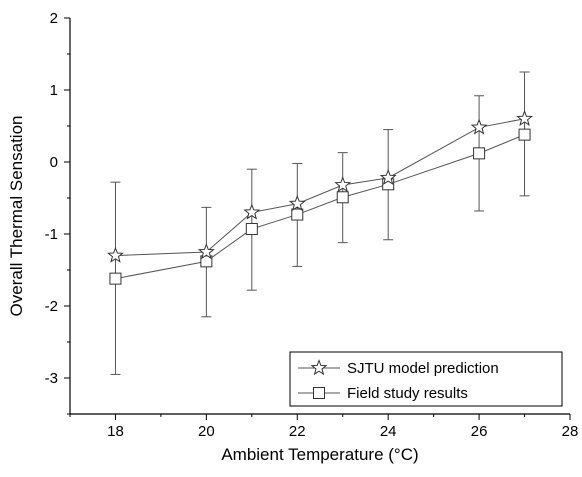  I want to click on legend-label-field: Field study results, so click(407, 393).